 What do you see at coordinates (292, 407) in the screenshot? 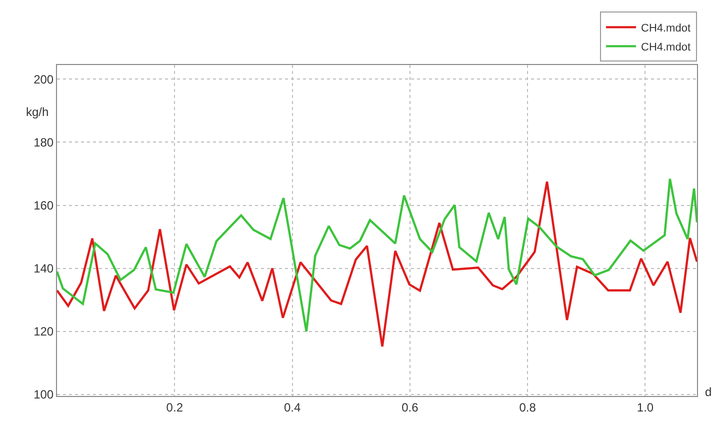
I see `x-tick-label: 0.4` at bounding box center [292, 407].